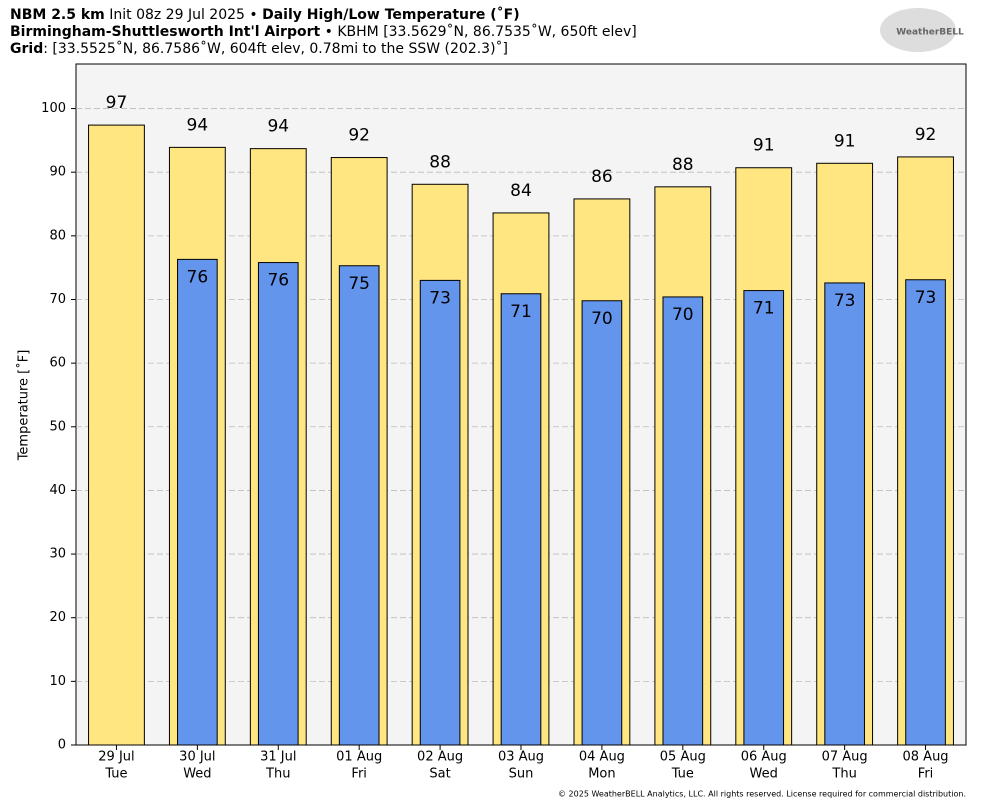  Describe the element at coordinates (845, 757) in the screenshot. I see `x-tick-label: 07 Aug` at that location.